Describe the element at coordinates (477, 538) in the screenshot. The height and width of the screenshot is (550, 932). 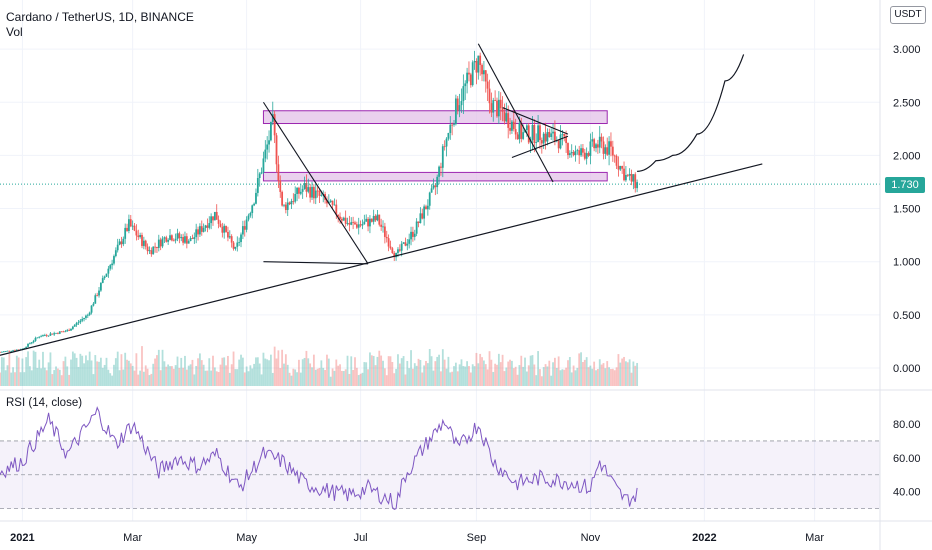
I see `time-tick-label: Sep` at that location.